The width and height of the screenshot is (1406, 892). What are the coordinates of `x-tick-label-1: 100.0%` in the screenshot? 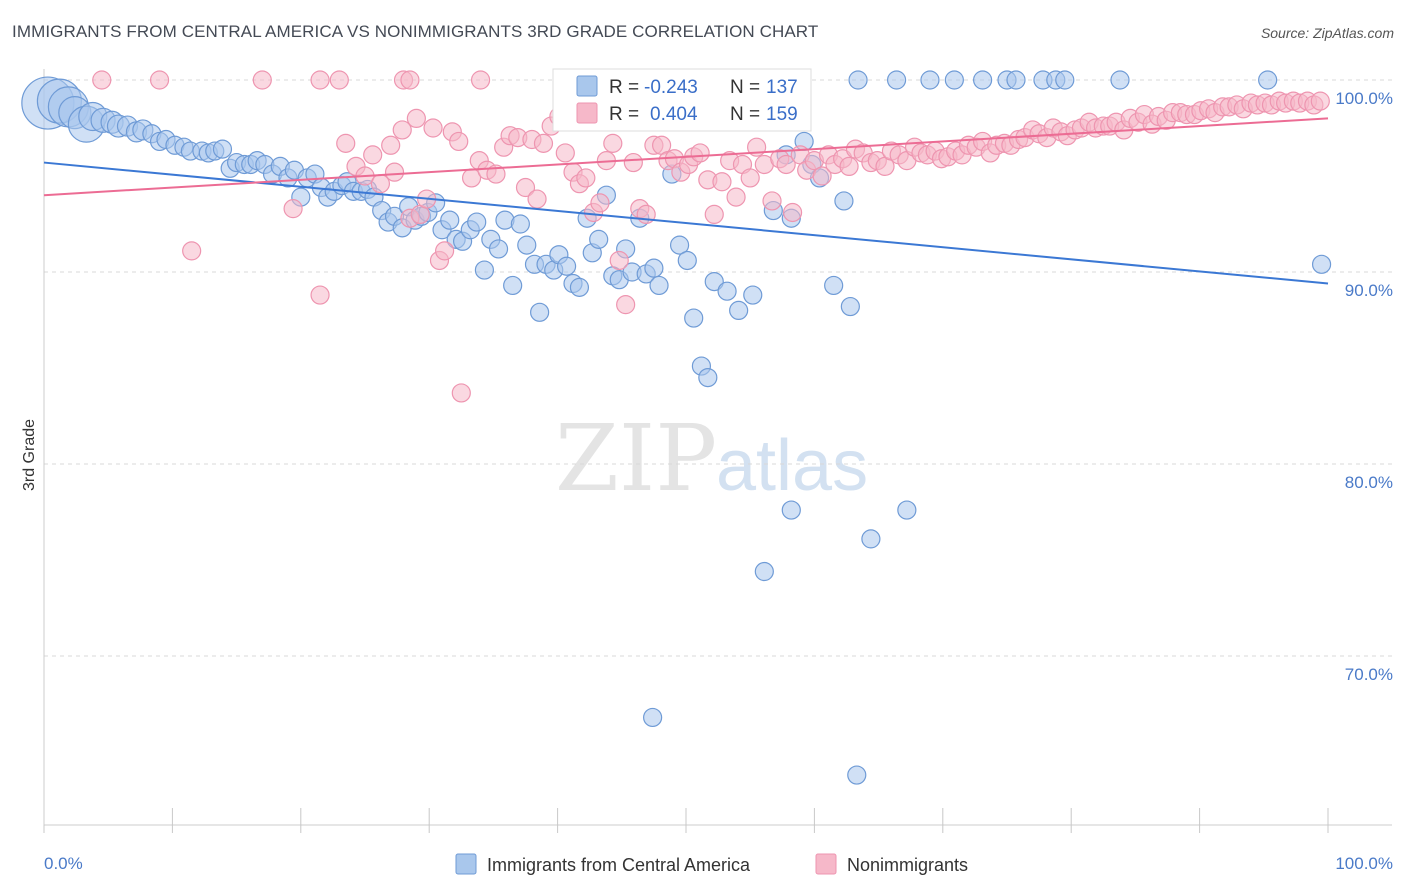 It's located at (1364, 863).